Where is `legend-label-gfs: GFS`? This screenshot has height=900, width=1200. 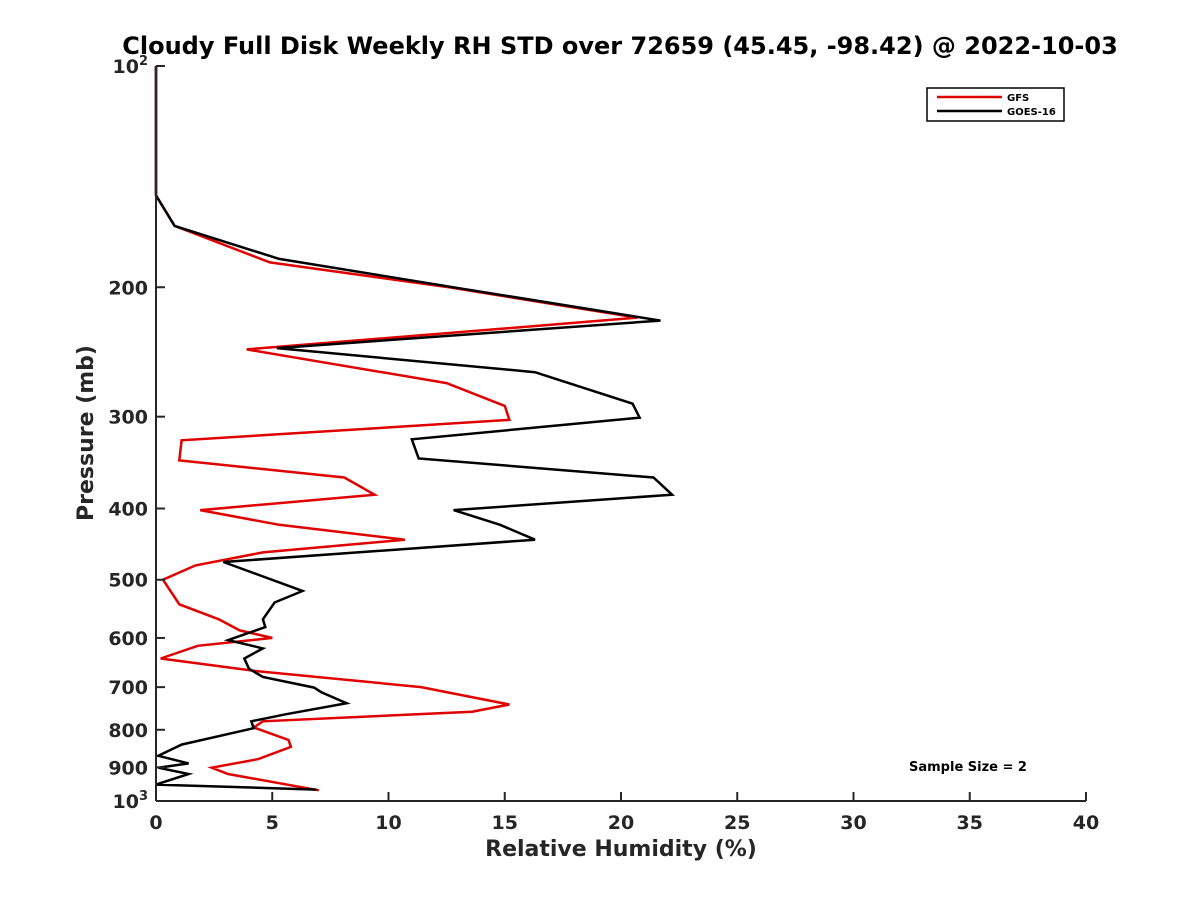
legend-label-gfs: GFS is located at coordinates (1018, 98).